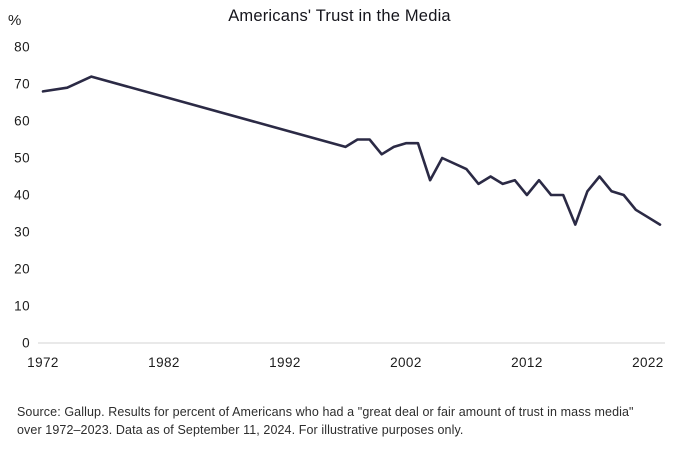  I want to click on y-tick-label: 20, so click(22, 269).